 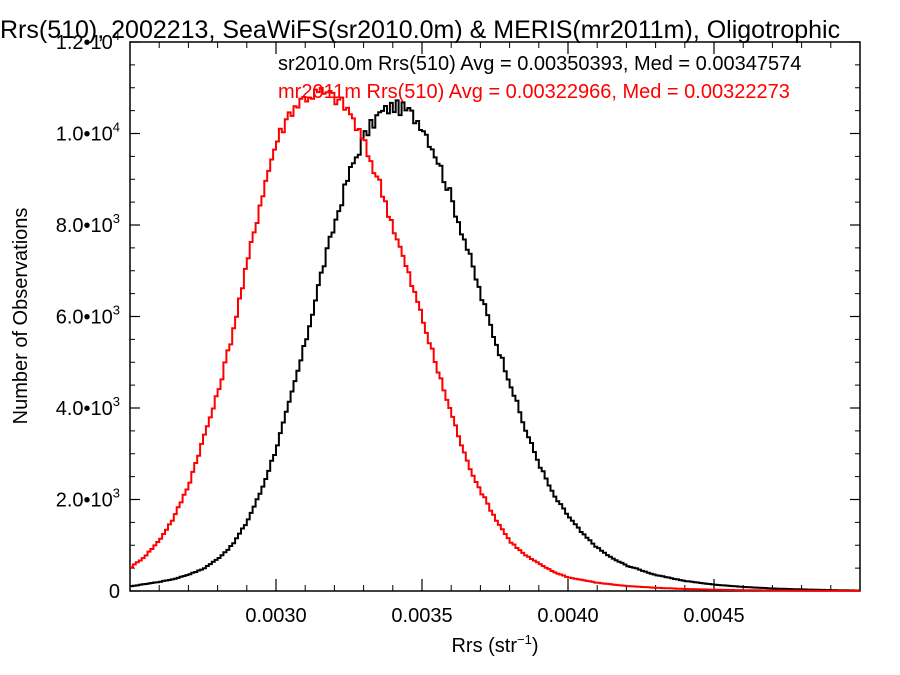 I want to click on y-tick-label: 1.2•104, so click(x=88, y=41).